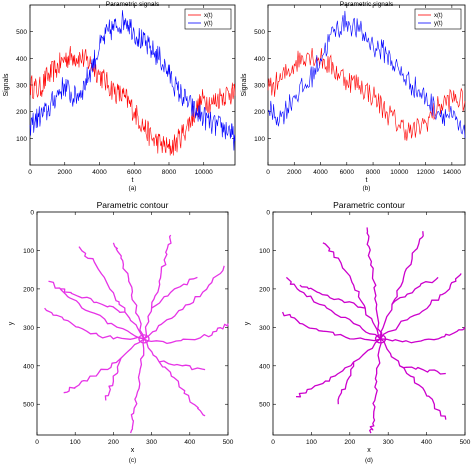 This screenshot has width=474, height=476. I want to click on x-axis-label: x, so click(133, 450).